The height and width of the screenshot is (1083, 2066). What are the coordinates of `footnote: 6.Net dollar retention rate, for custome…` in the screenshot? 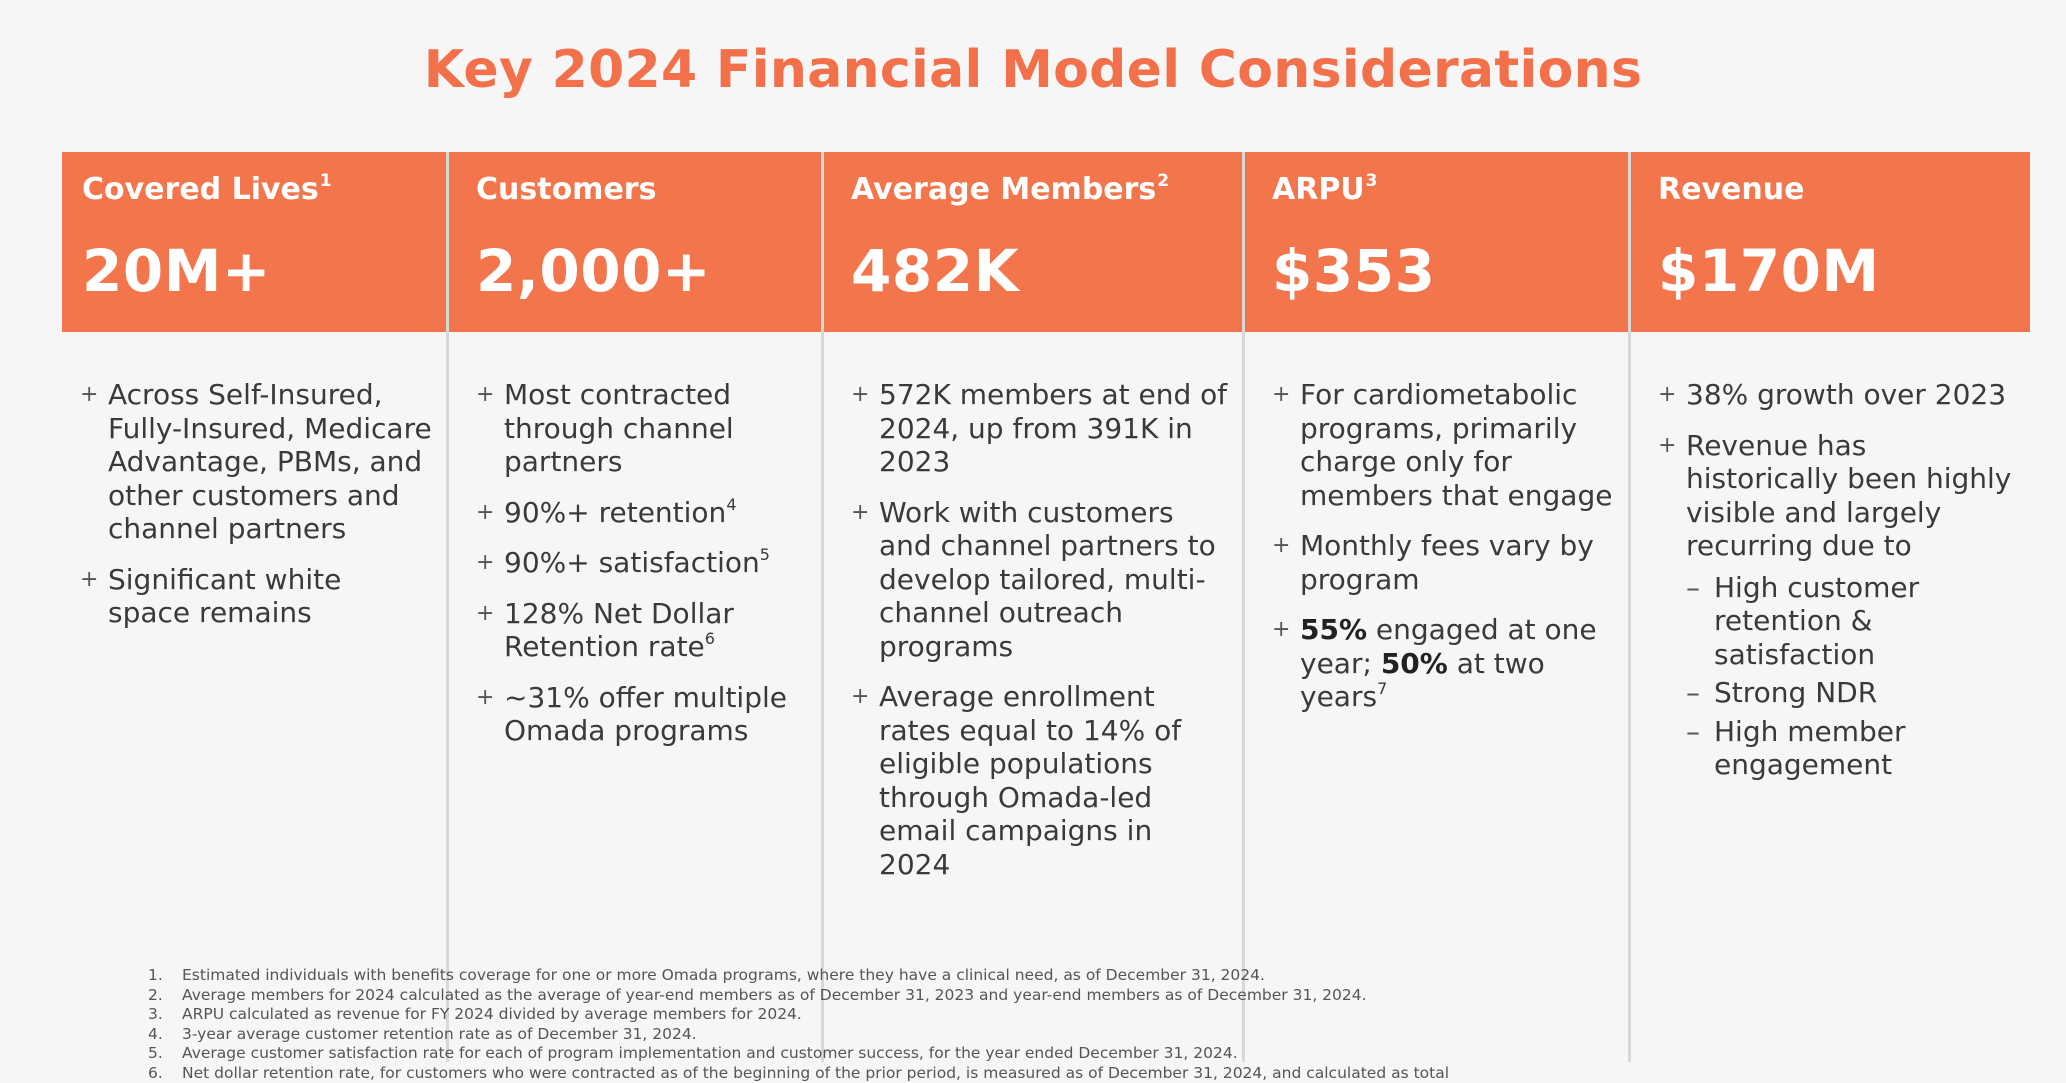 It's located at (1023, 1073).